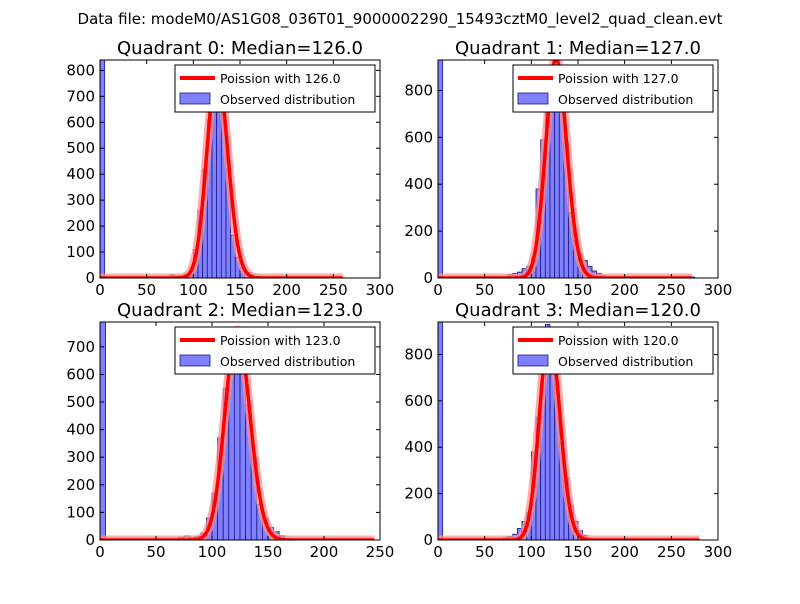  Describe the element at coordinates (618, 340) in the screenshot. I see `legend-entry-poisson: Poission with 120.0` at that location.